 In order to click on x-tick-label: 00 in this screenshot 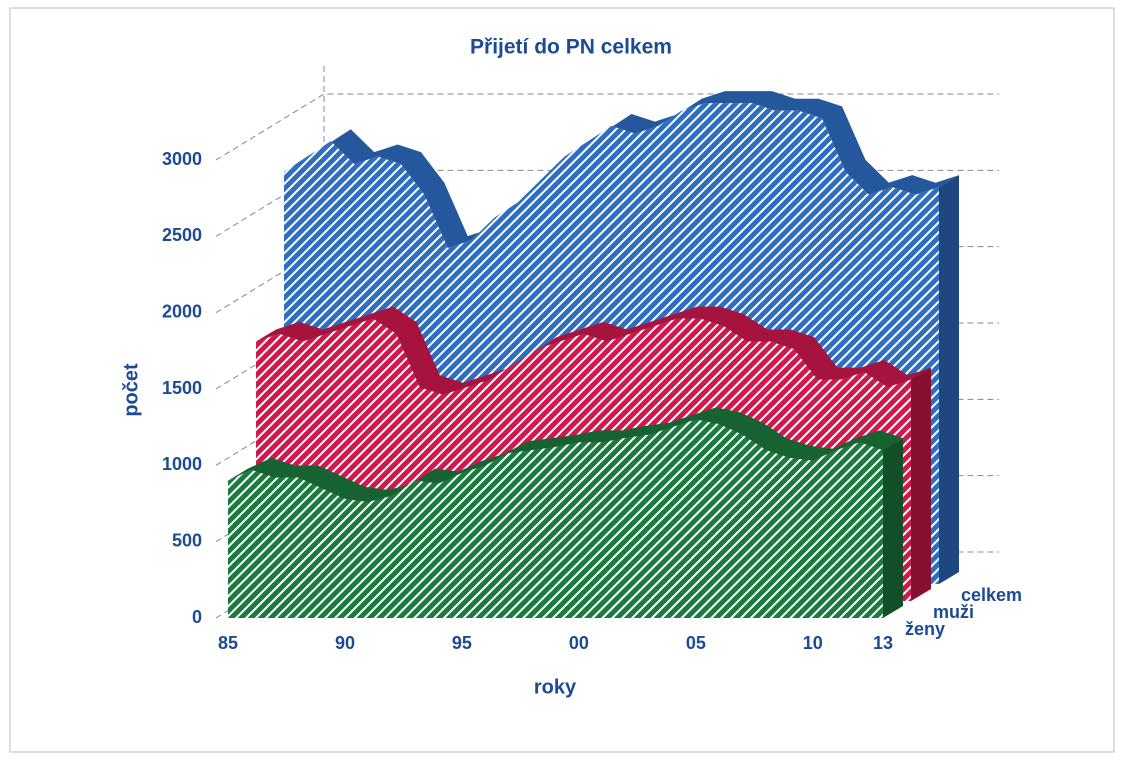, I will do `click(579, 643)`.